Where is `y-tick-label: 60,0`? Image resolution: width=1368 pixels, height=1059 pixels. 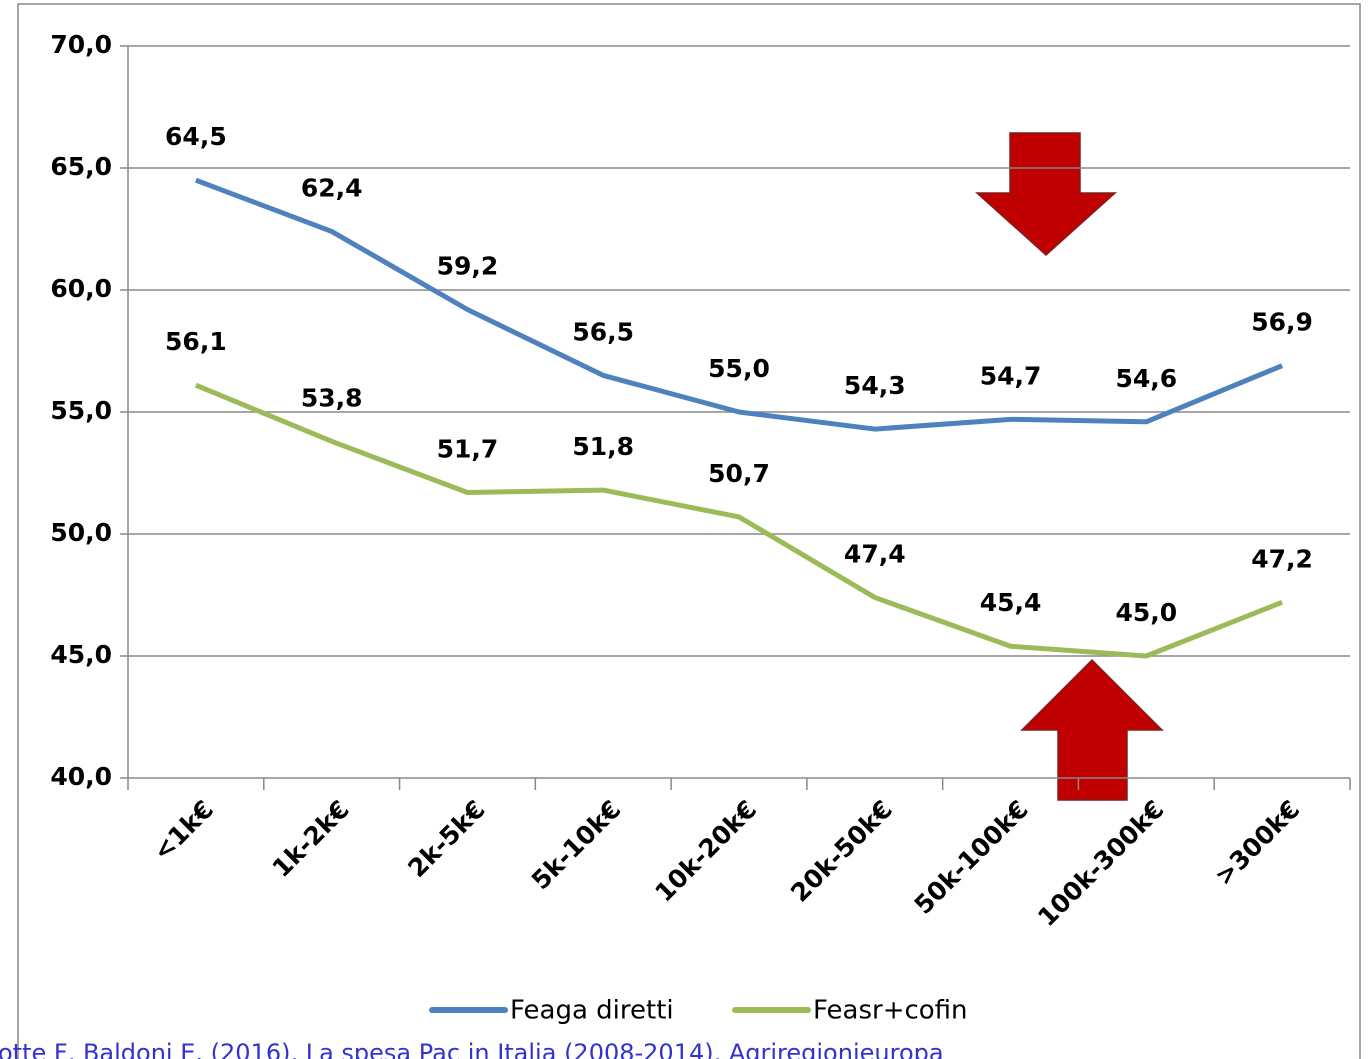
y-tick-label: 60,0 is located at coordinates (81, 288).